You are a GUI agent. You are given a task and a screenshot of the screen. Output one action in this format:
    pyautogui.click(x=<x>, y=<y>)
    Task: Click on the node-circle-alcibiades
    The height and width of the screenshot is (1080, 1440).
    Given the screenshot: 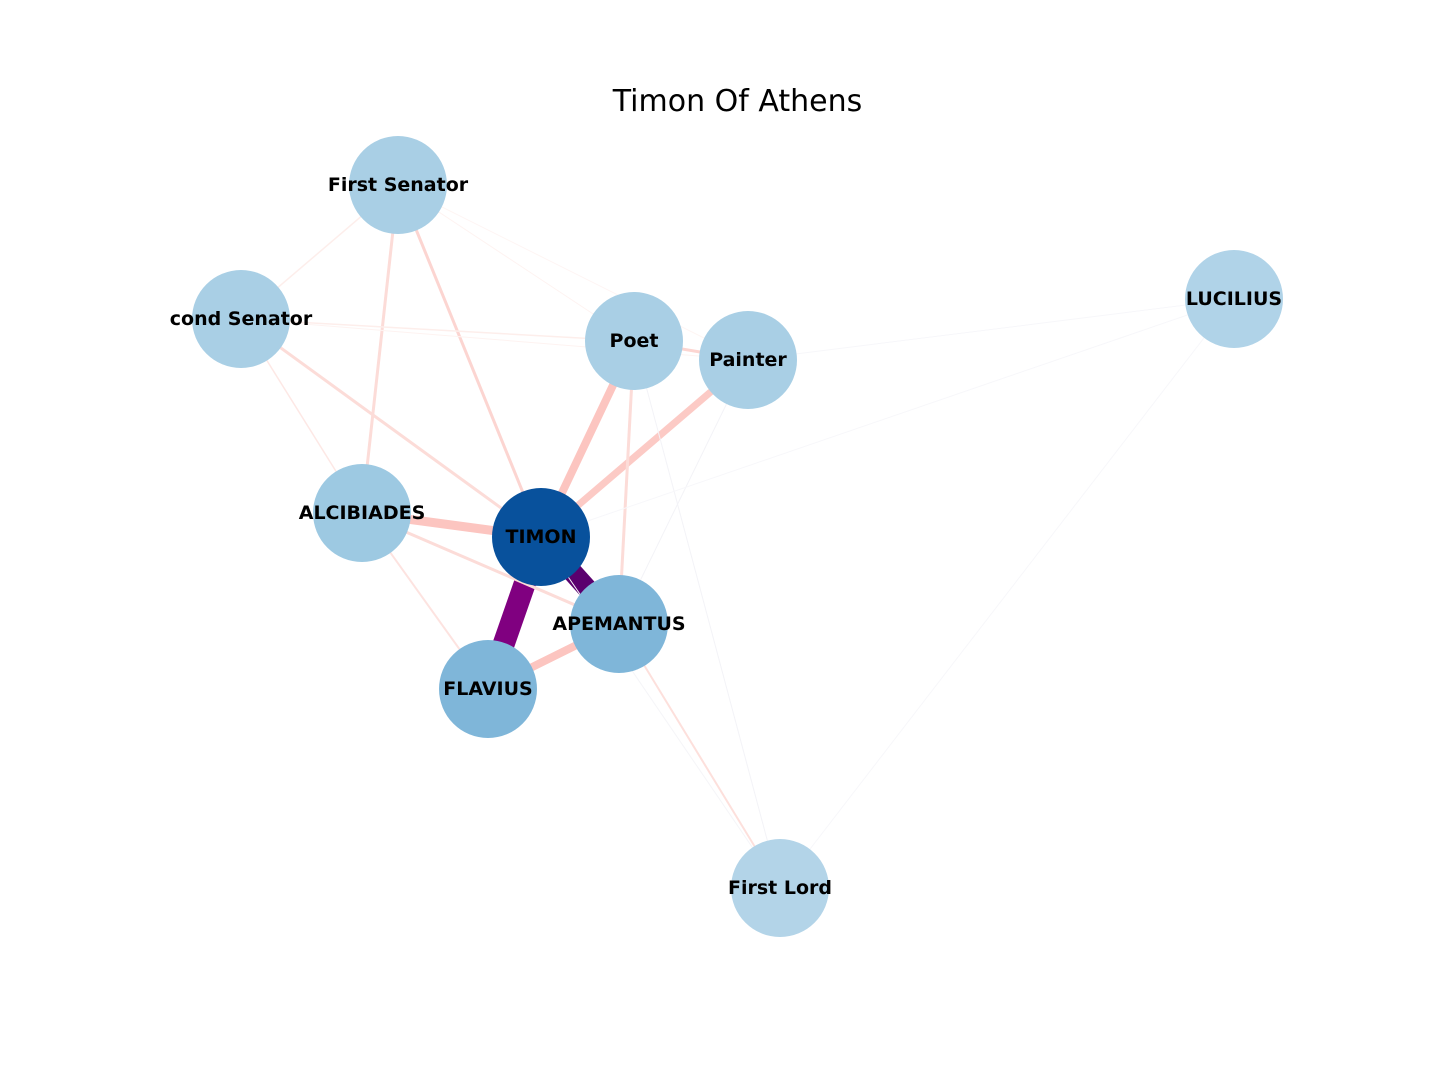 What is the action you would take?
    pyautogui.click(x=362, y=513)
    